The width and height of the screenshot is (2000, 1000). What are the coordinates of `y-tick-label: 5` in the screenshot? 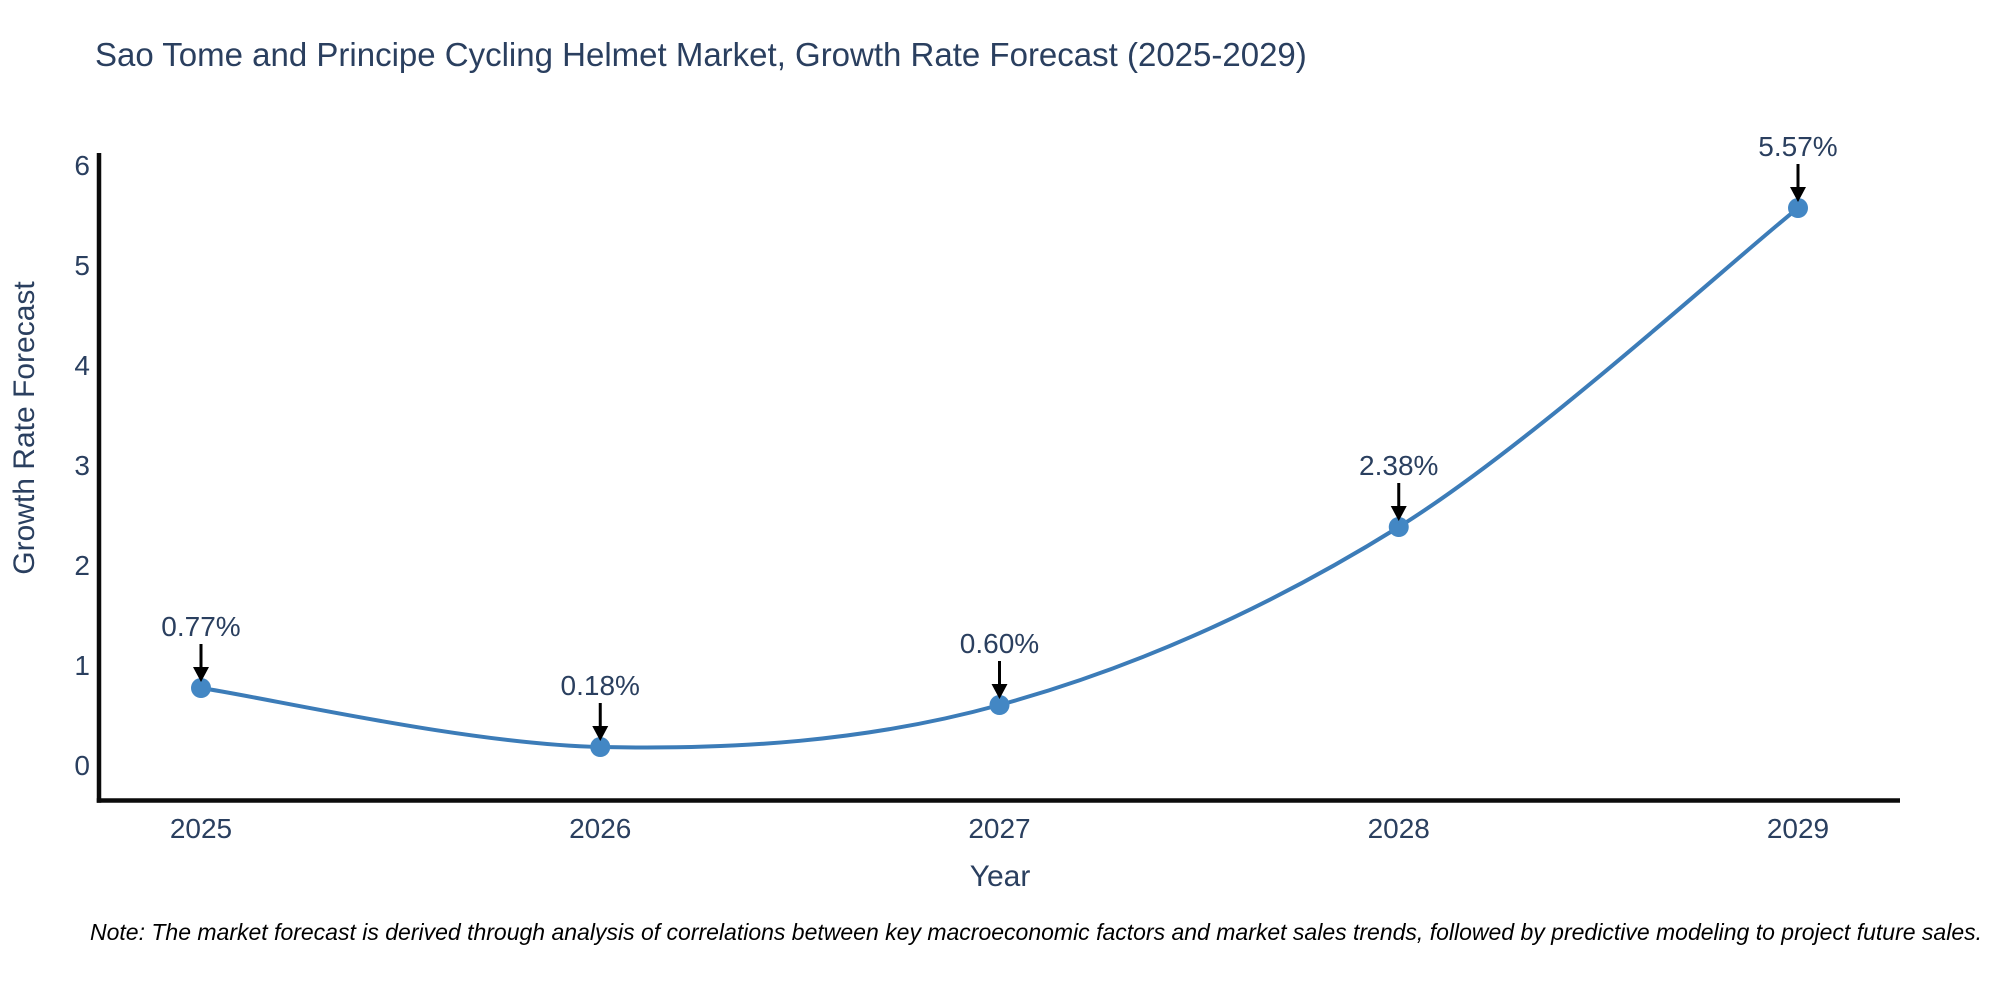 It's located at (82, 265).